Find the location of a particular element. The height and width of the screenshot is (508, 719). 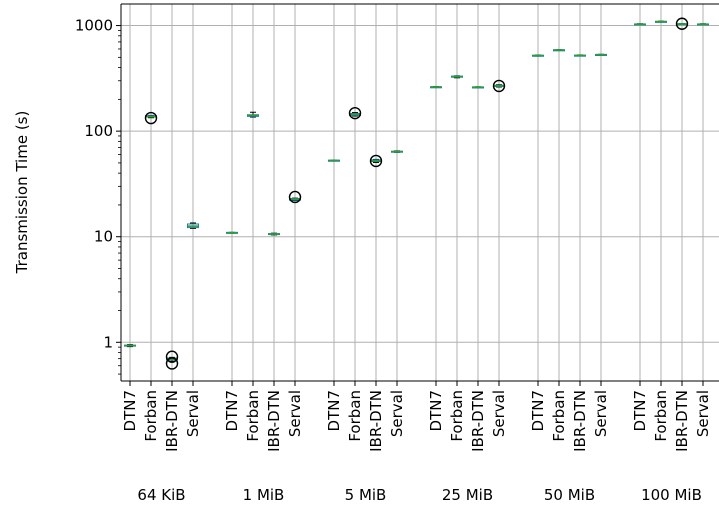

y-tick-label: 1 is located at coordinates (108, 342).